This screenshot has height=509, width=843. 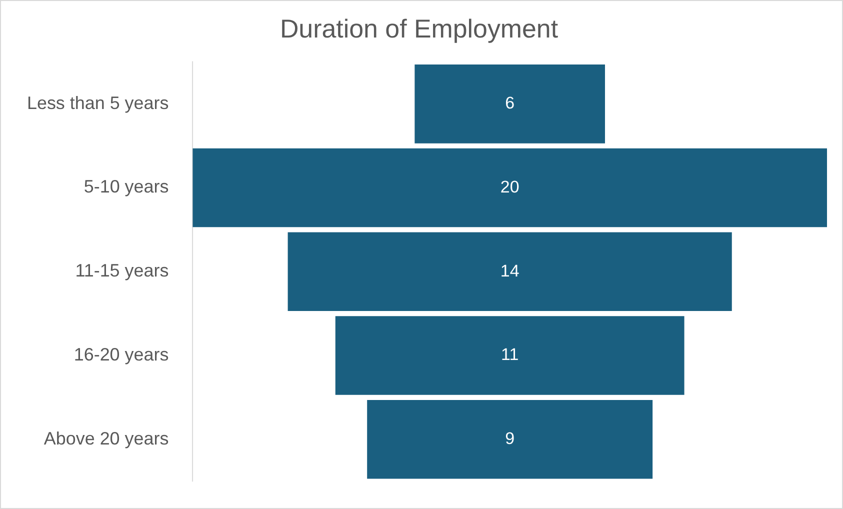 What do you see at coordinates (97, 102) in the screenshot?
I see `category-label: Less than 5 years` at bounding box center [97, 102].